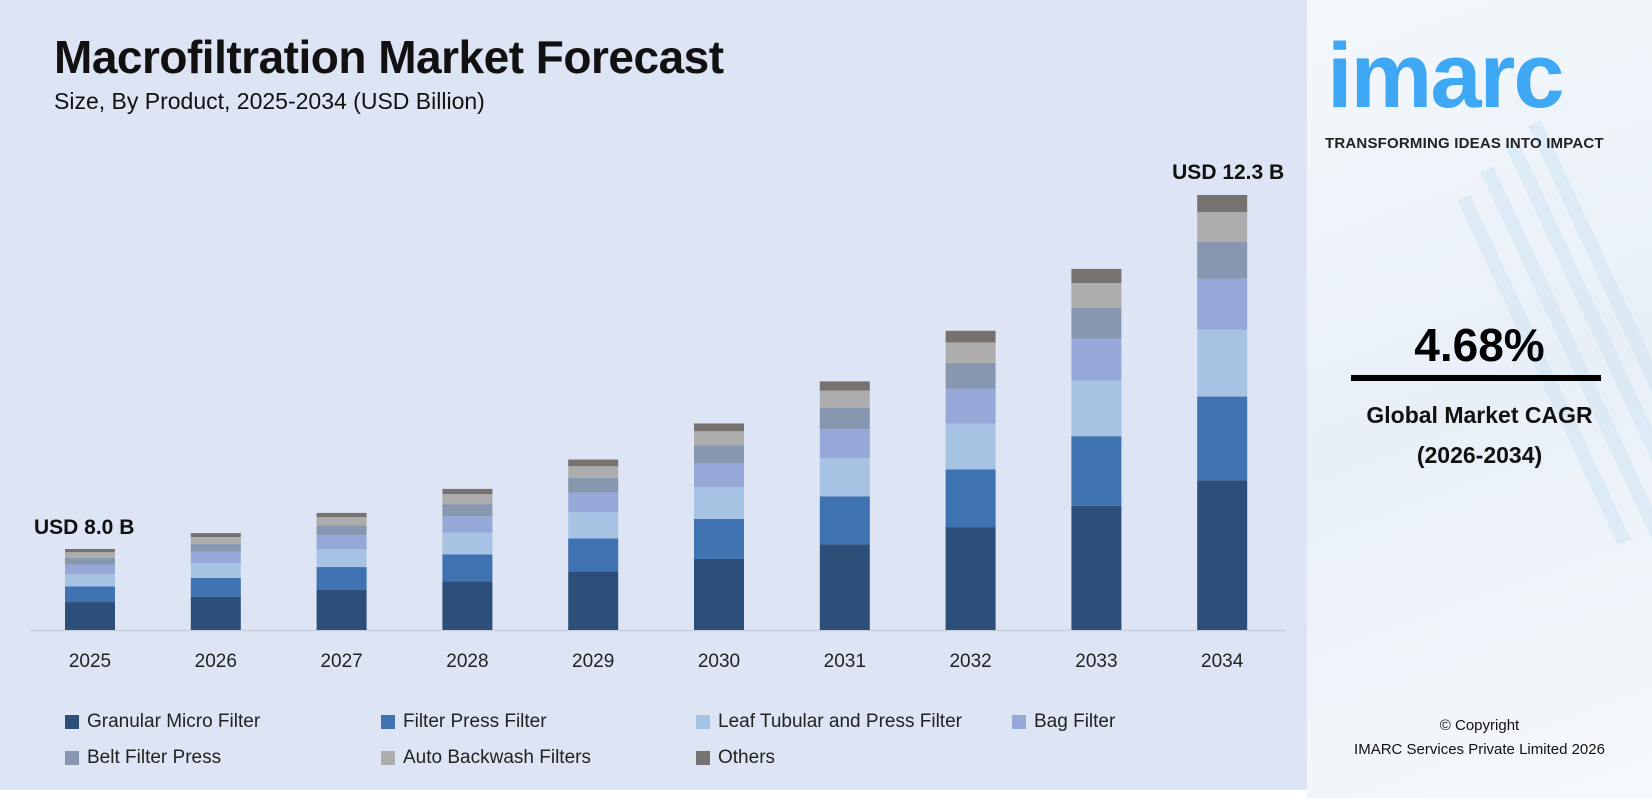 This screenshot has width=1652, height=798. I want to click on bar-segment-filter-press-filter-2032, so click(970, 498).